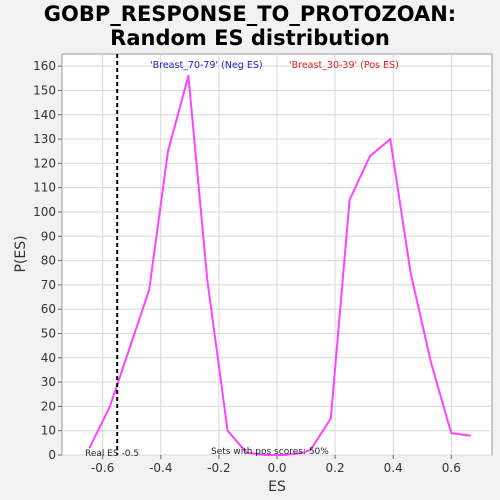 This screenshot has height=500, width=500. I want to click on chart-title-line1: GOBP_RESPONSE_TO_PROTOZOAN:, so click(250, 14).